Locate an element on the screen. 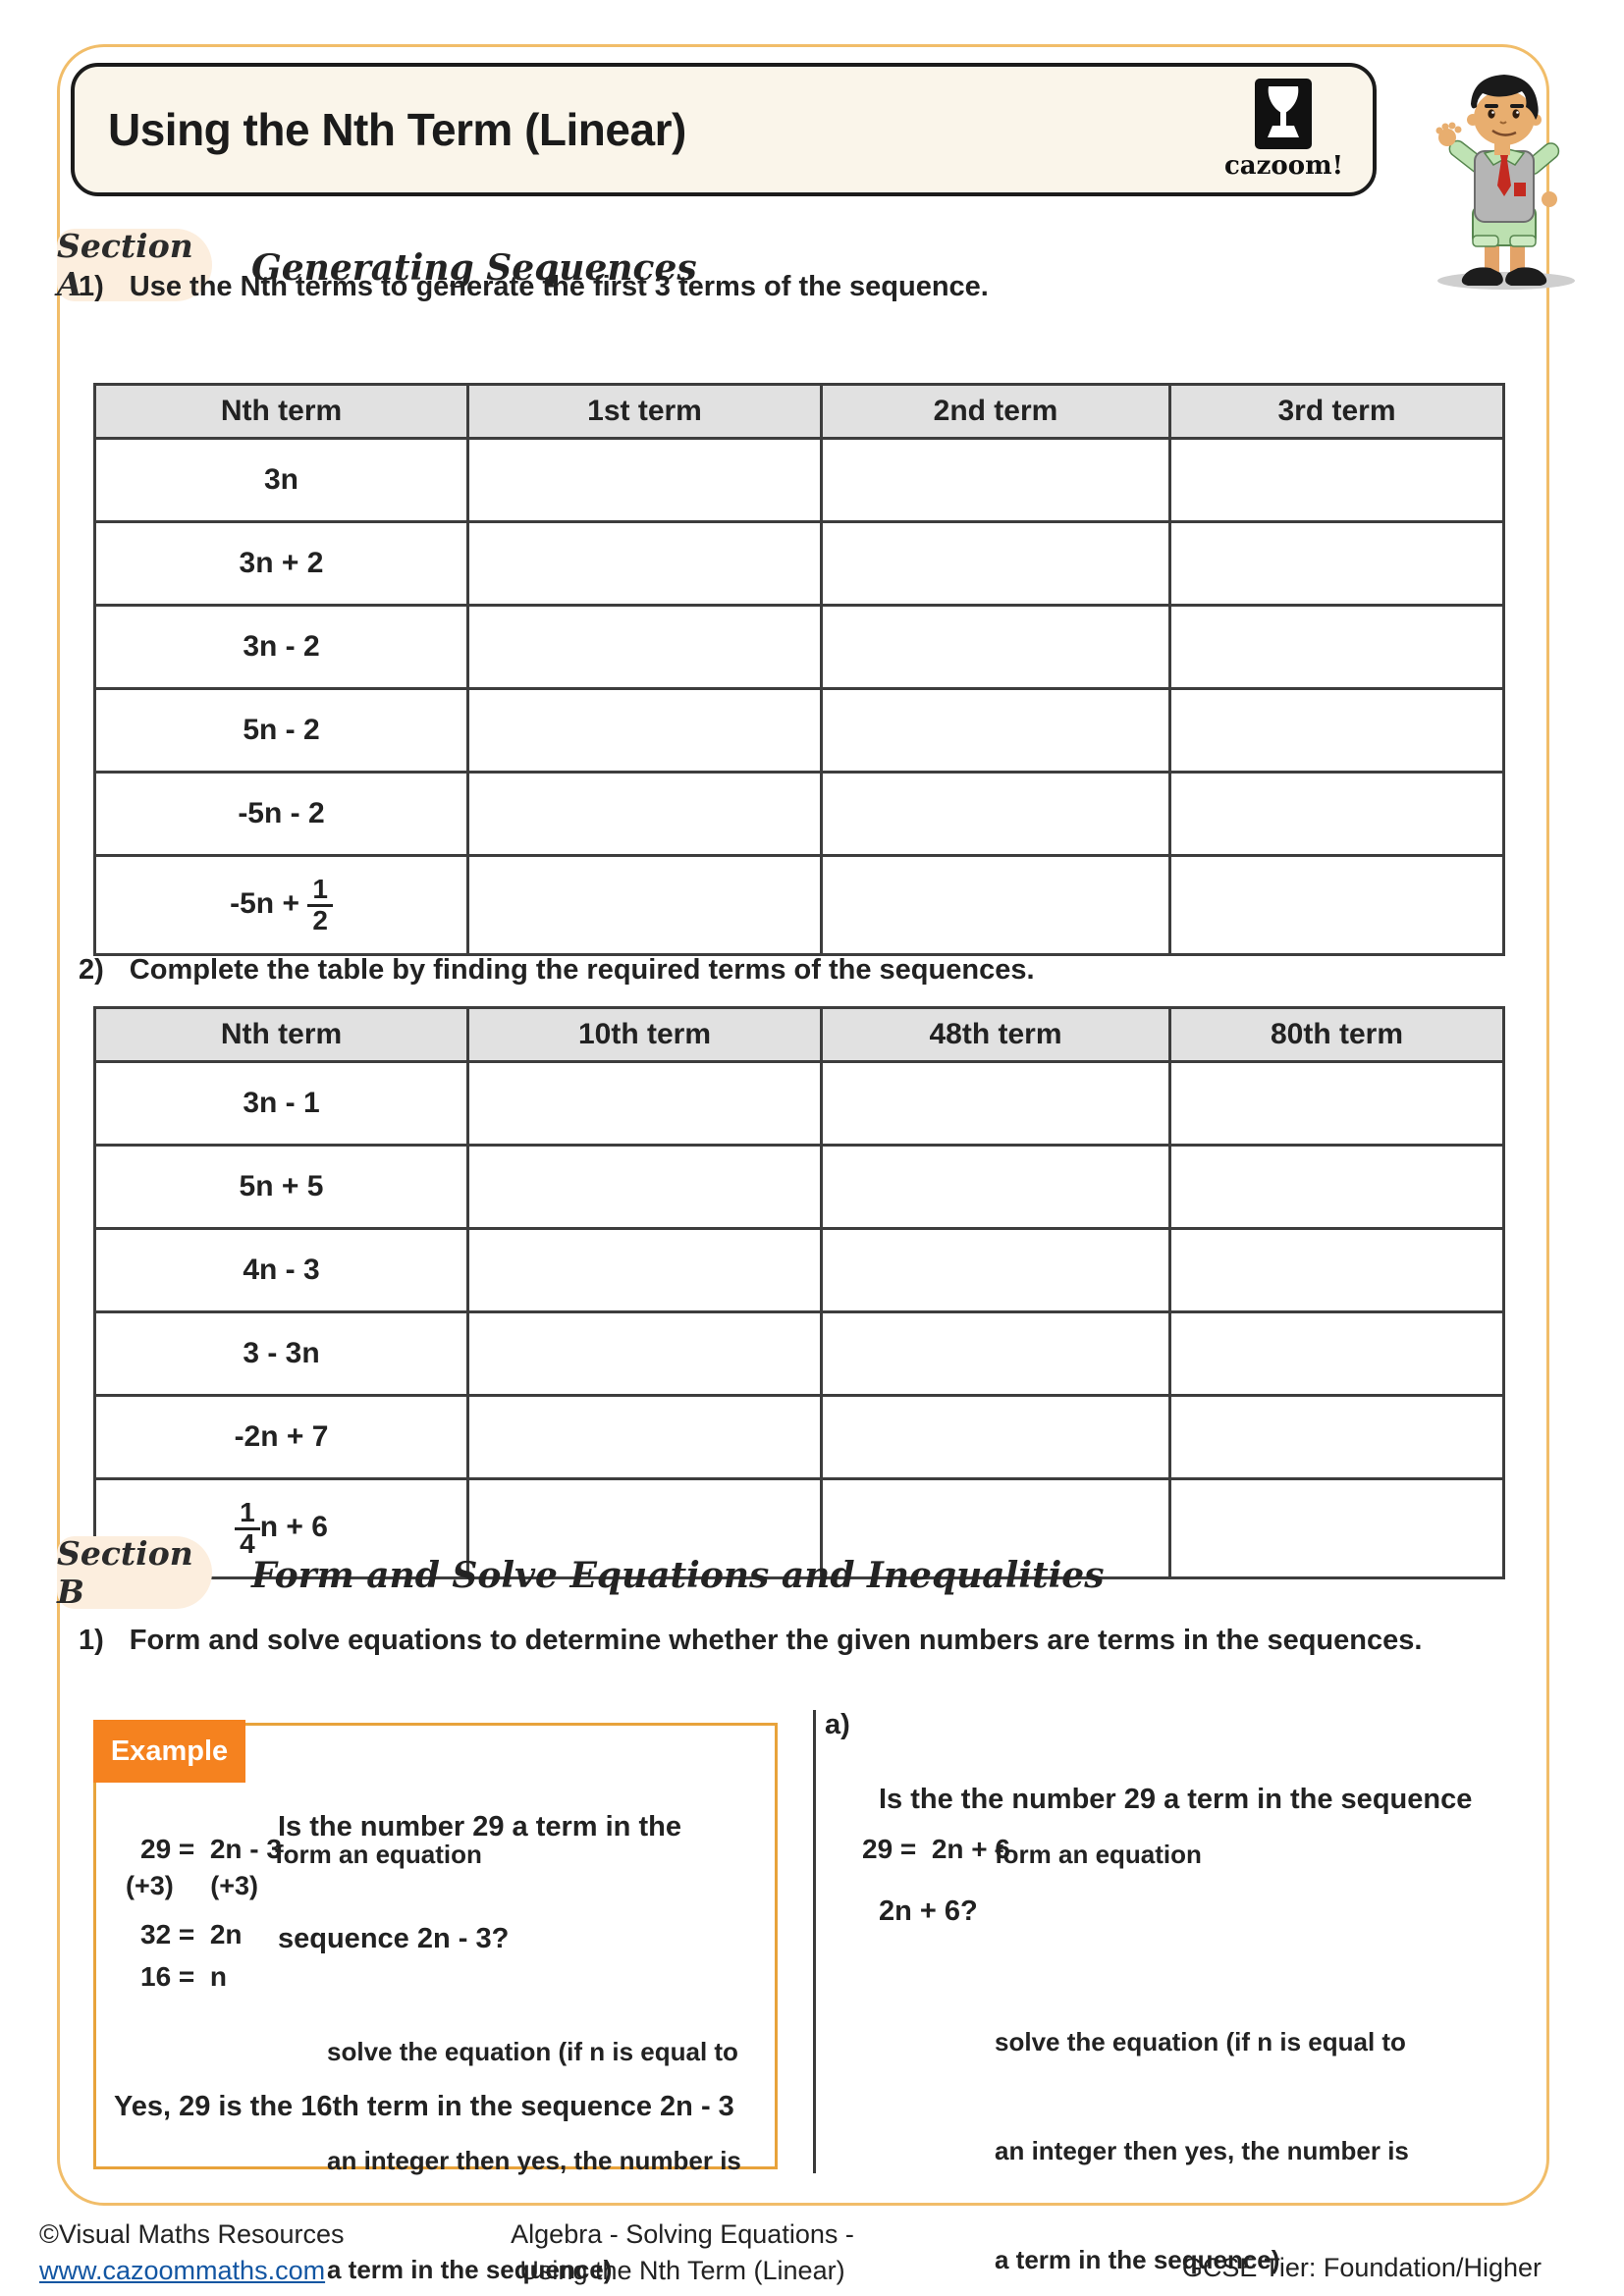  cazoom-logo: cazoom! is located at coordinates (1283, 130).